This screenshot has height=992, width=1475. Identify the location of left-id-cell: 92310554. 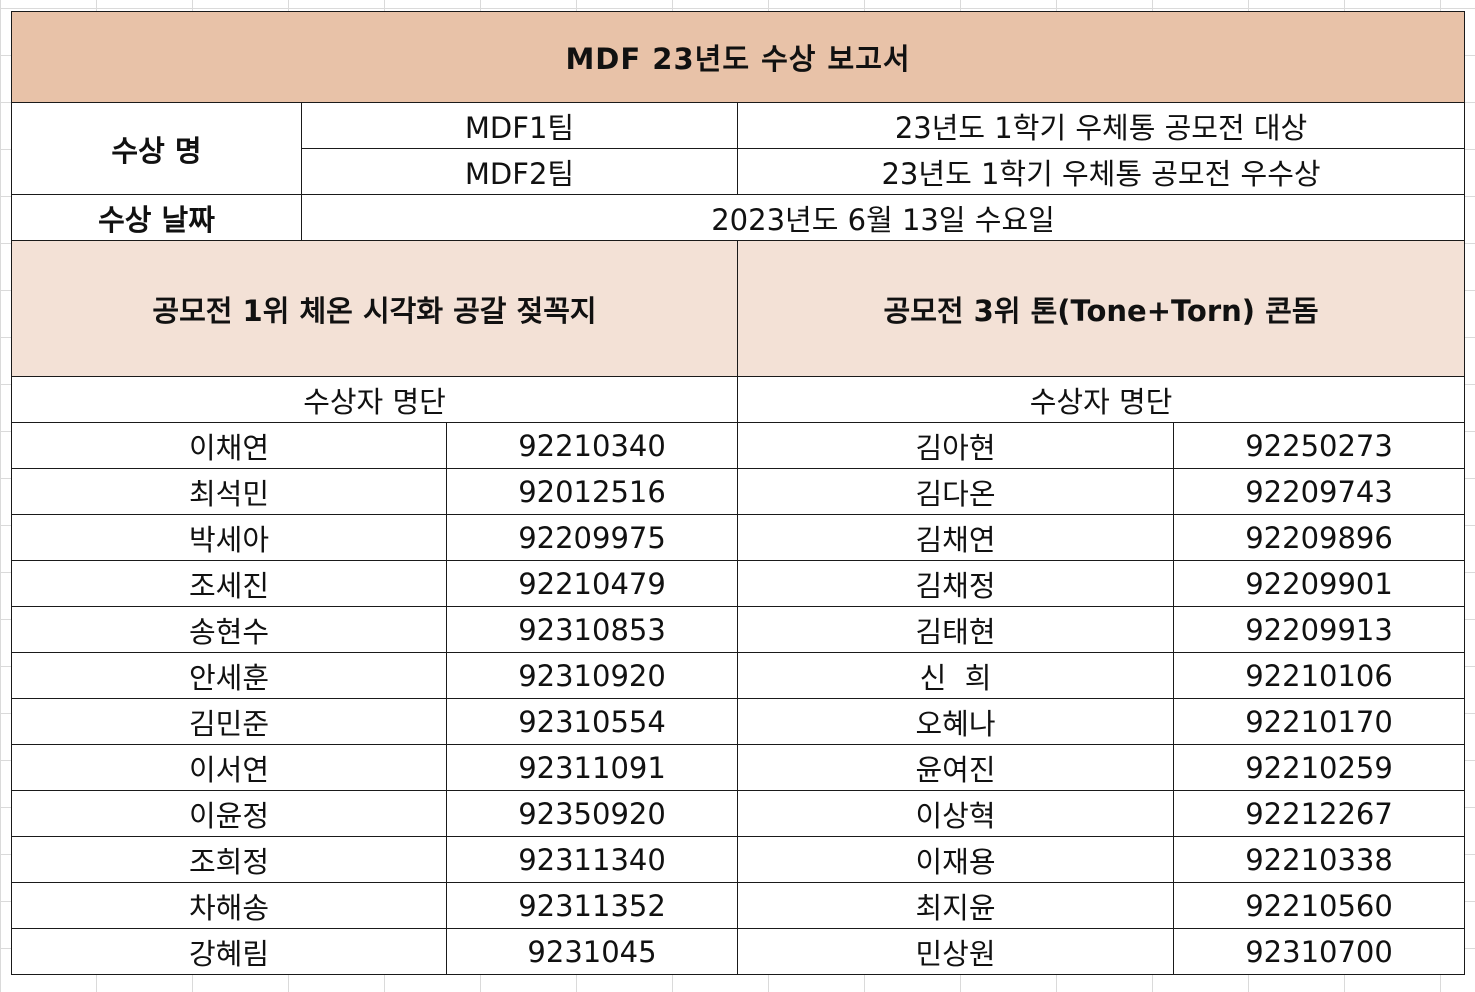
(592, 721).